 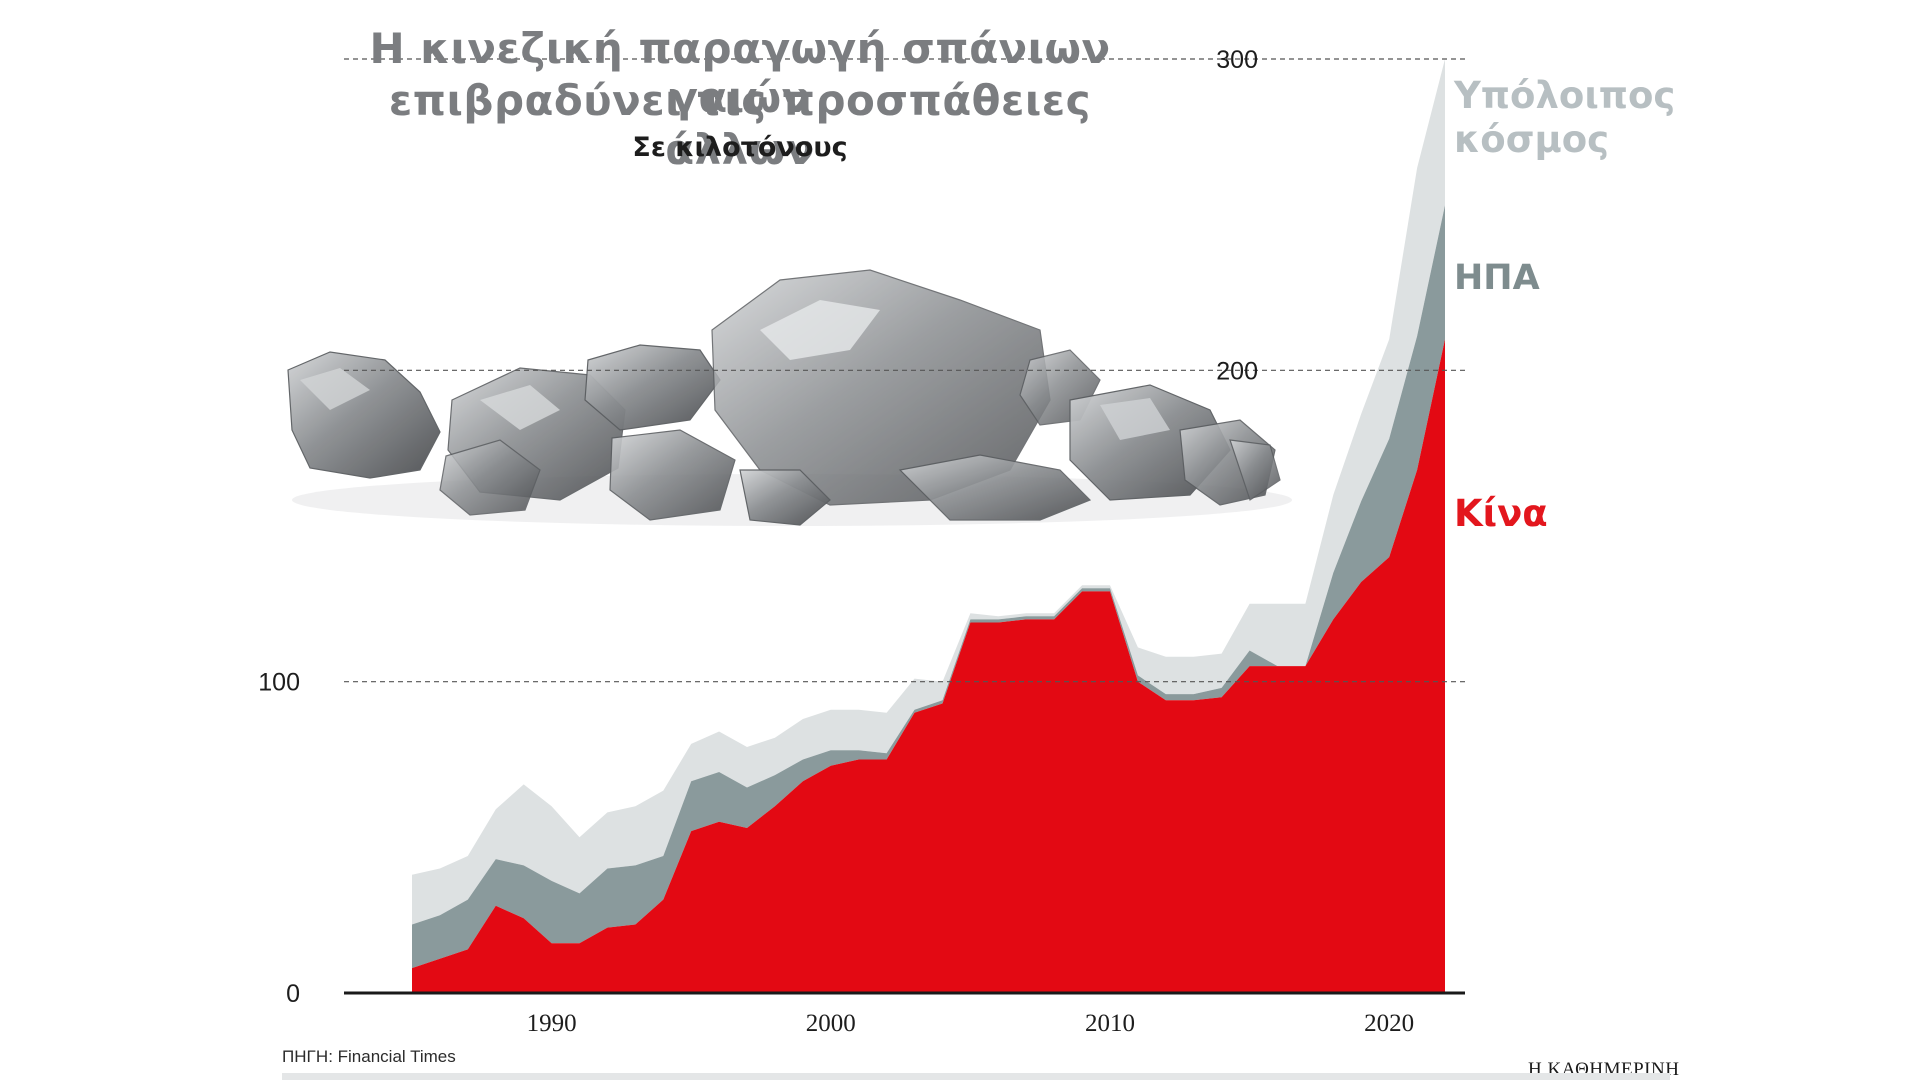 What do you see at coordinates (1565, 95) in the screenshot?
I see `series-label-rest-line-1: Υπόλοιπος` at bounding box center [1565, 95].